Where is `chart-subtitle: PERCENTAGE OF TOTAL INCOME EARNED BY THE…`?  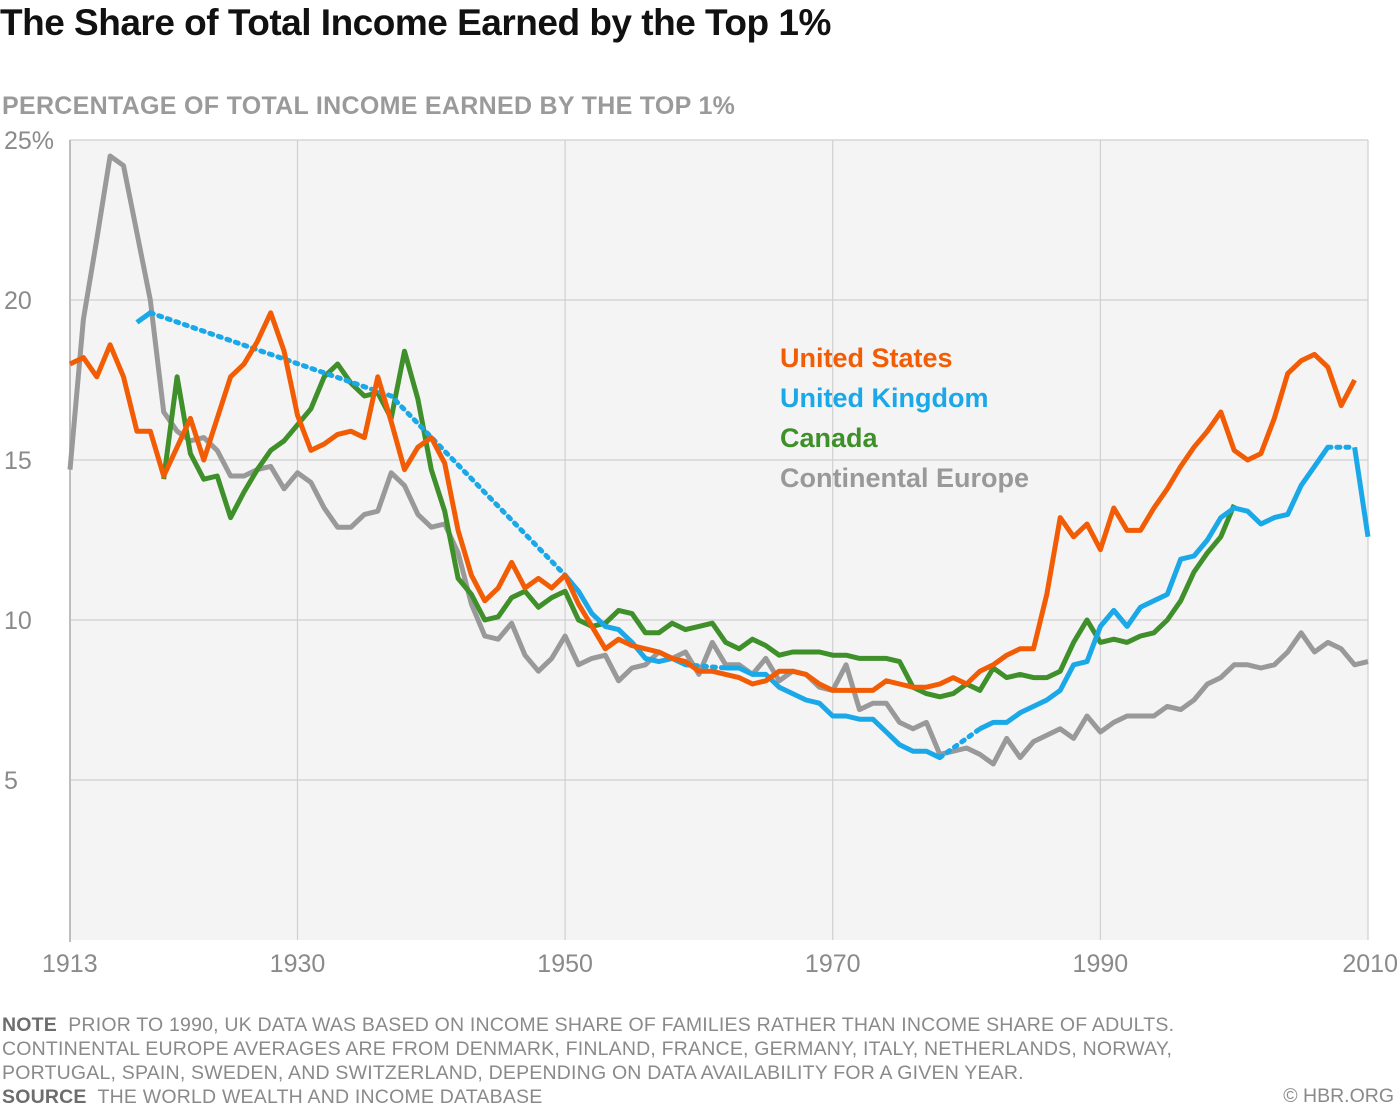 chart-subtitle: PERCENTAGE OF TOTAL INCOME EARNED BY THE… is located at coordinates (369, 106).